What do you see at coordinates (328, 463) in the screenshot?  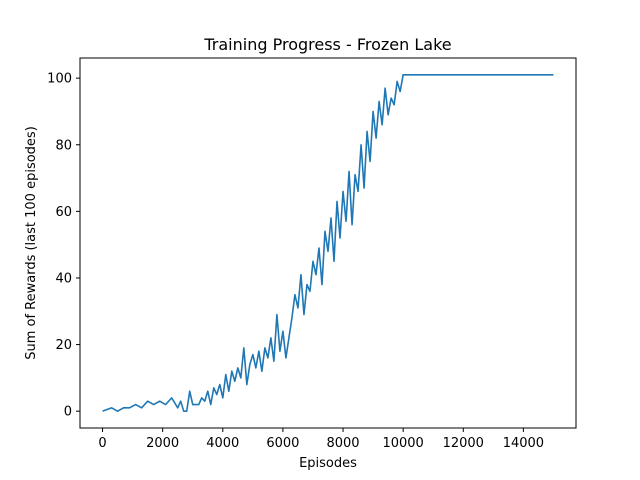 I see `x-axis-label: Episodes` at bounding box center [328, 463].